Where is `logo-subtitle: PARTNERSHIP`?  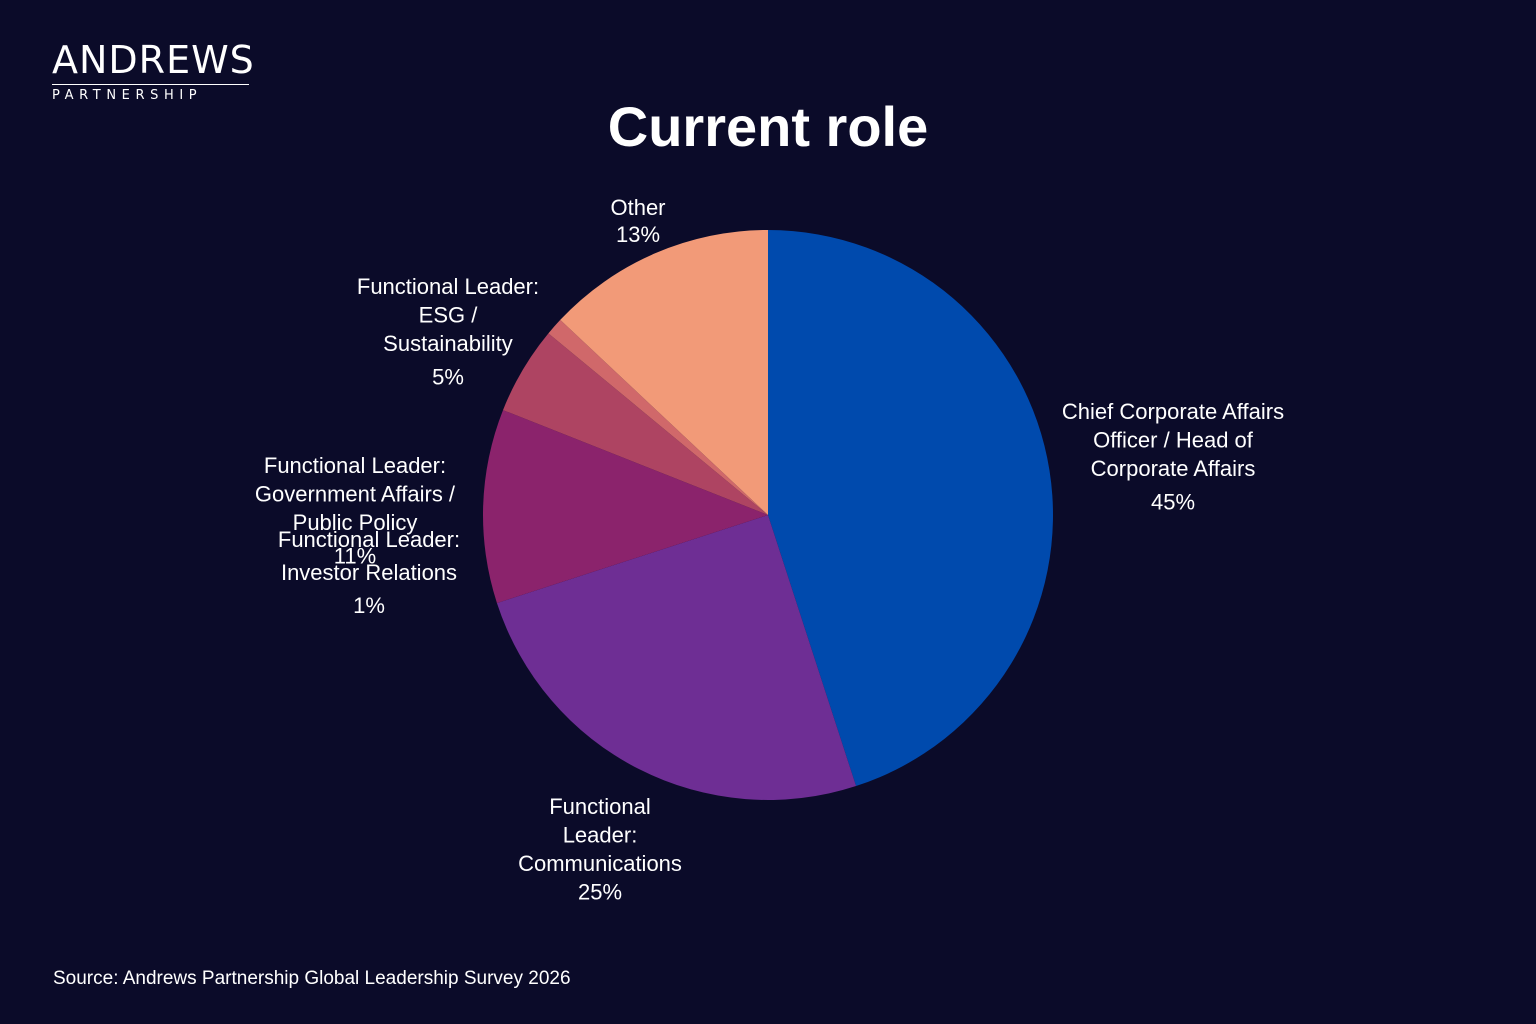
logo-subtitle: PARTNERSHIP is located at coordinates (127, 95).